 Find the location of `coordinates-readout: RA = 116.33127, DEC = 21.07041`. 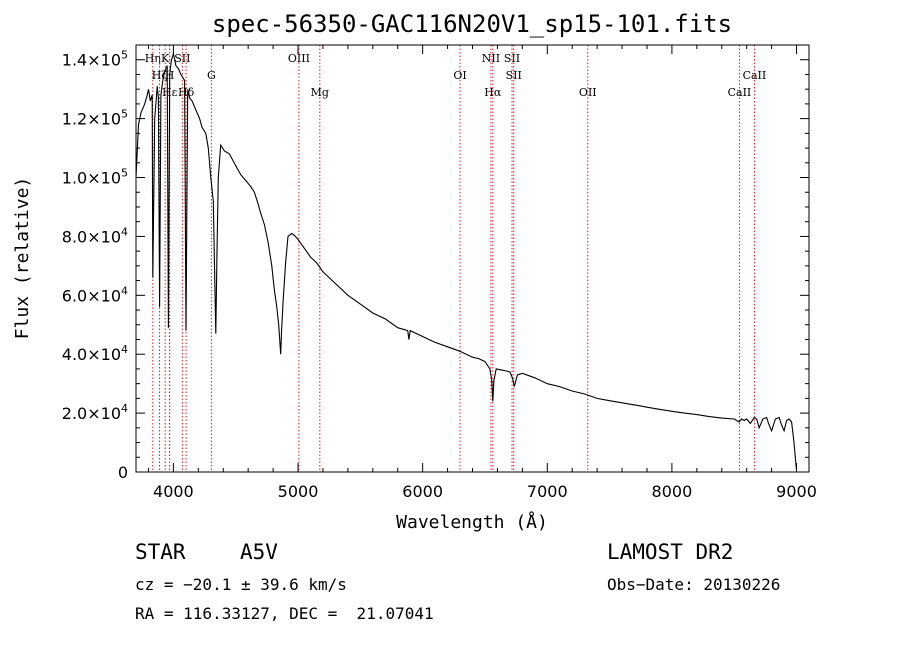

coordinates-readout: RA = 116.33127, DEC = 21.07041 is located at coordinates (284, 613).